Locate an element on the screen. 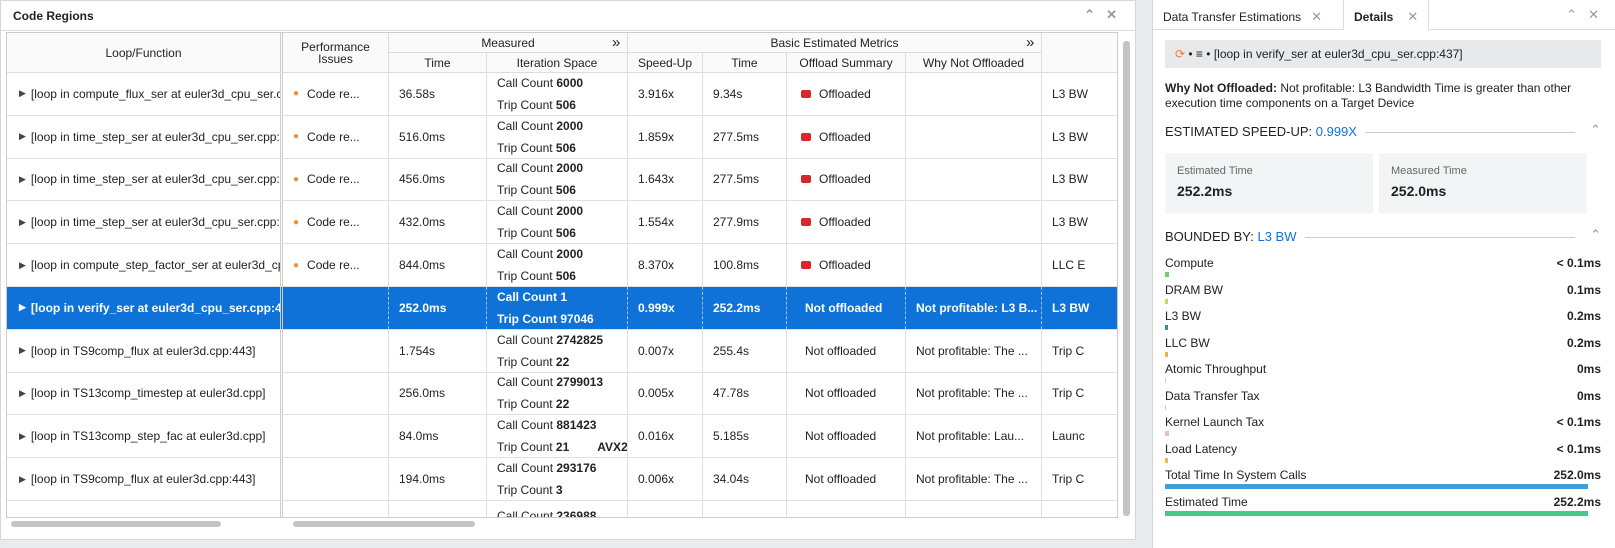  iteration-line: Trip Count 22 is located at coordinates (533, 404).